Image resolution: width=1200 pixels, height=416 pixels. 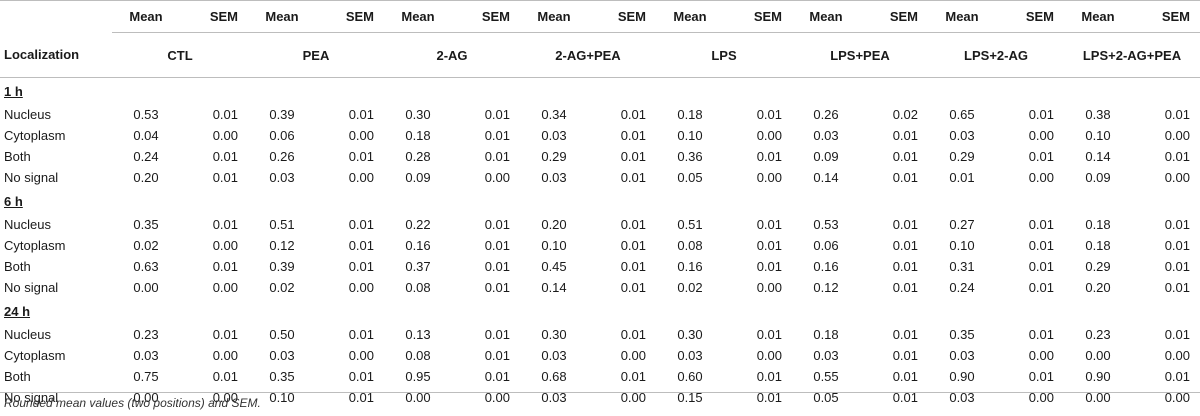 What do you see at coordinates (554, 224) in the screenshot?
I see `mean-value: 0.20` at bounding box center [554, 224].